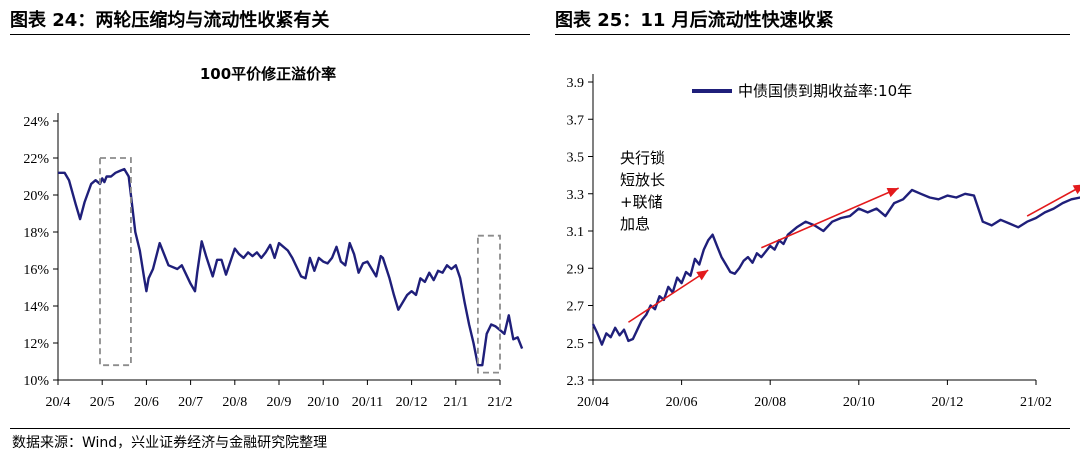 The height and width of the screenshot is (457, 1080). I want to click on annotation-line-1: 央行锁, so click(642, 158).